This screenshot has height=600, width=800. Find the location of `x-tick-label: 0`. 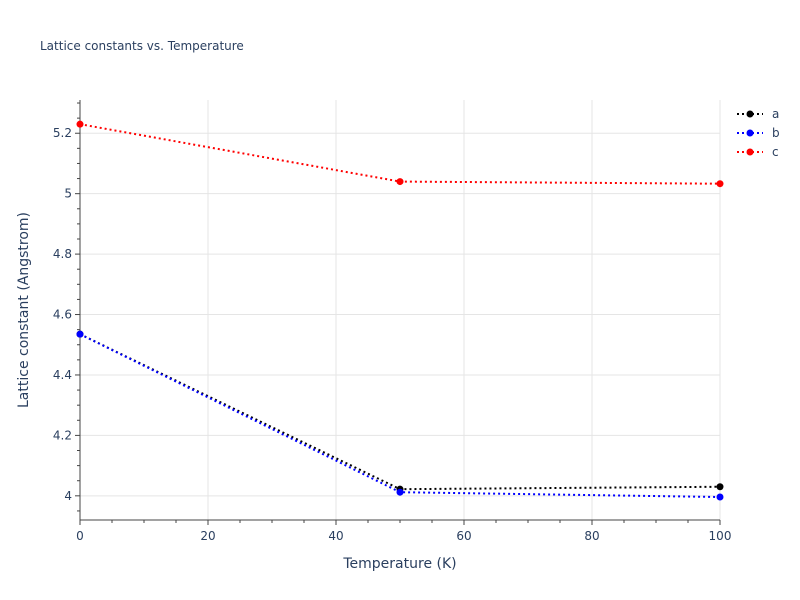

x-tick-label: 0 is located at coordinates (80, 536).